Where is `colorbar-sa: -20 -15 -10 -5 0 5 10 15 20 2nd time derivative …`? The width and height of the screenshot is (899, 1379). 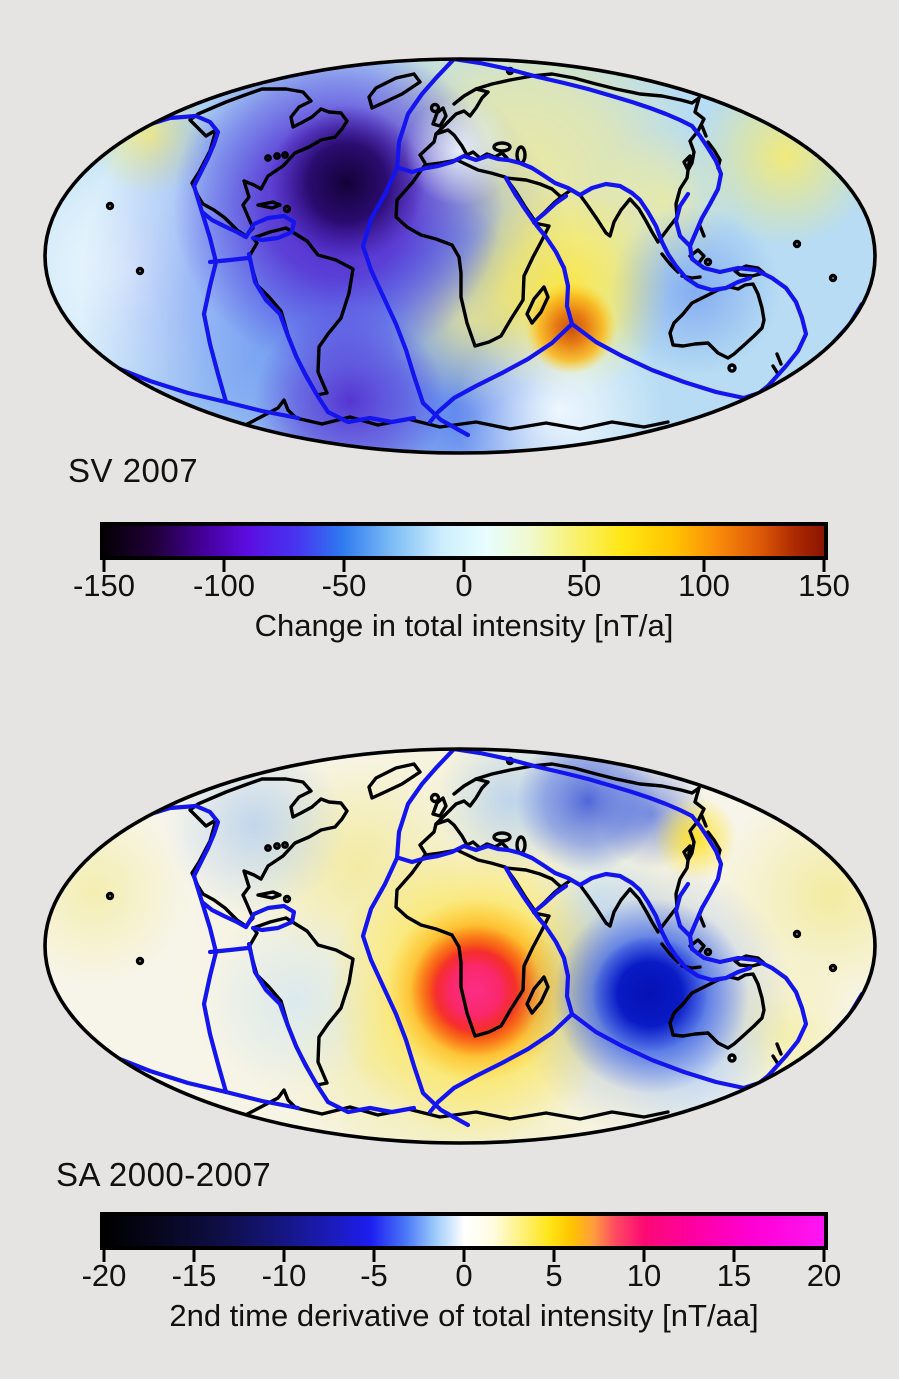
colorbar-sa: -20 -15 -10 -5 0 5 10 15 20 2nd time derivative … is located at coordinates (462, 1272).